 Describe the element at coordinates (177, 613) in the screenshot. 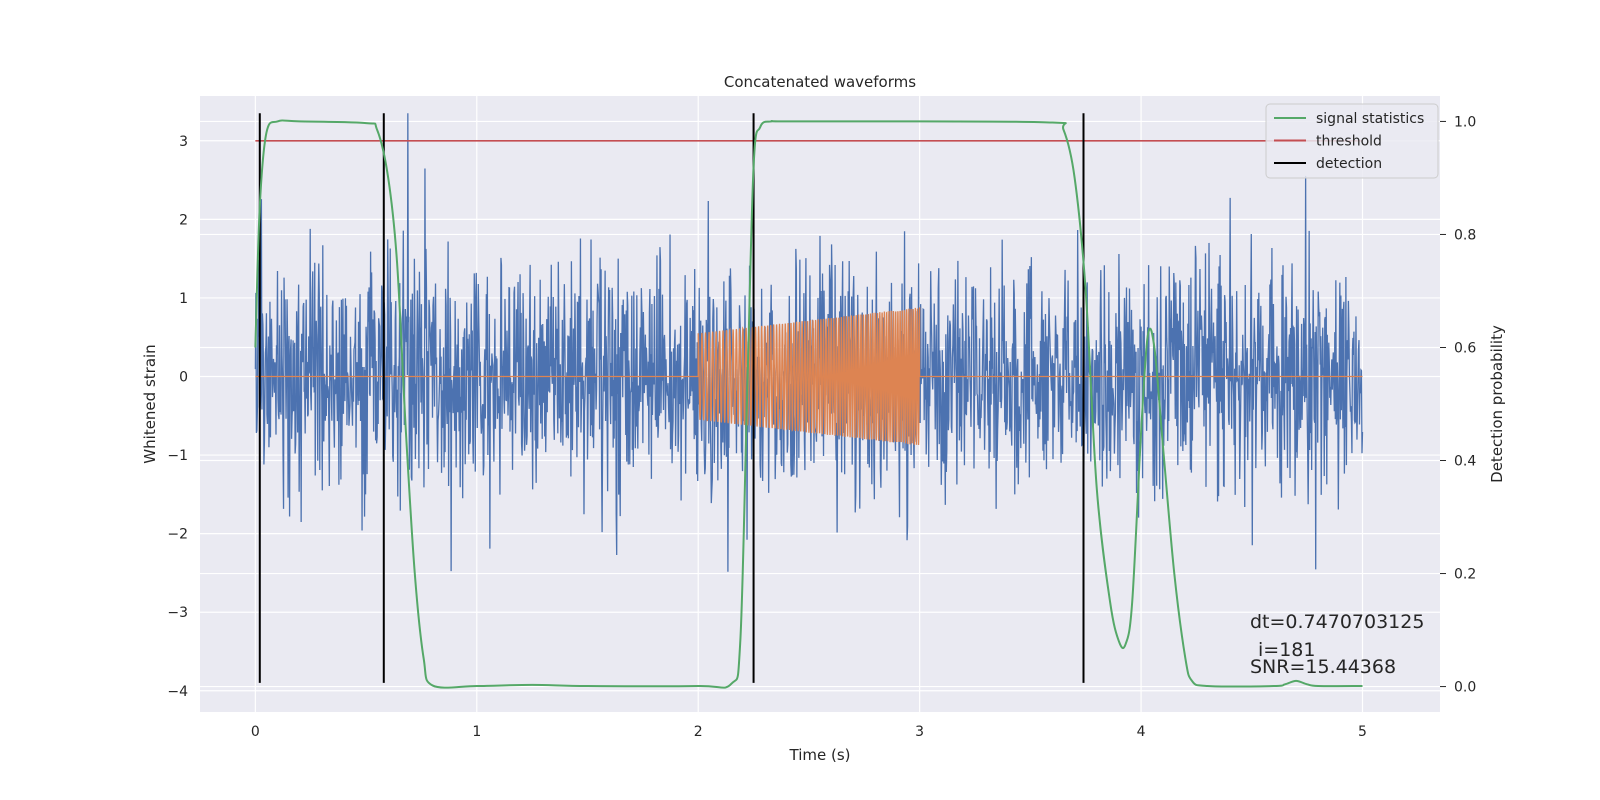

I see `y-tick-label: −3` at that location.